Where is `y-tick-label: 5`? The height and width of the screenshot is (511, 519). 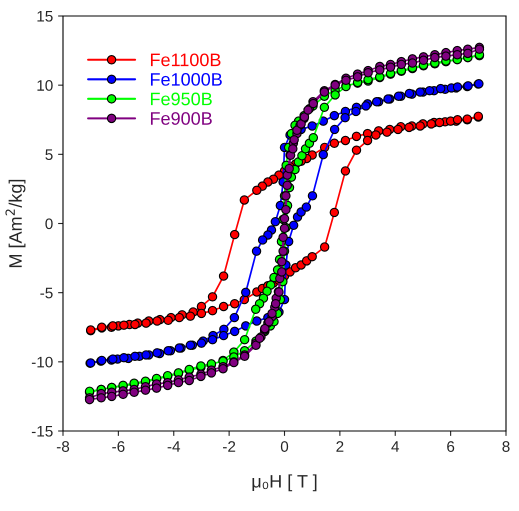
y-tick-label: 5 is located at coordinates (49, 154).